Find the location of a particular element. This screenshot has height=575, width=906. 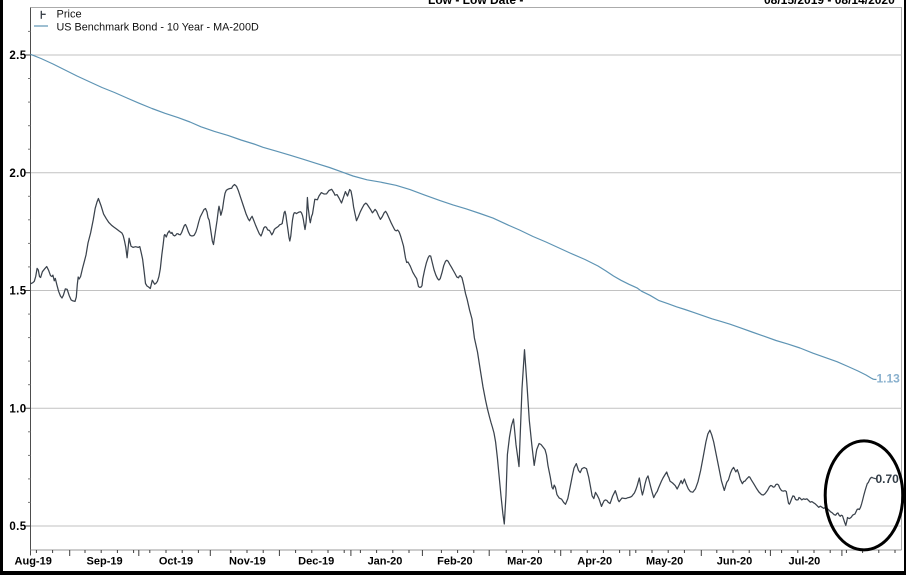

svg-text: Apr-20 is located at coordinates (594, 562).